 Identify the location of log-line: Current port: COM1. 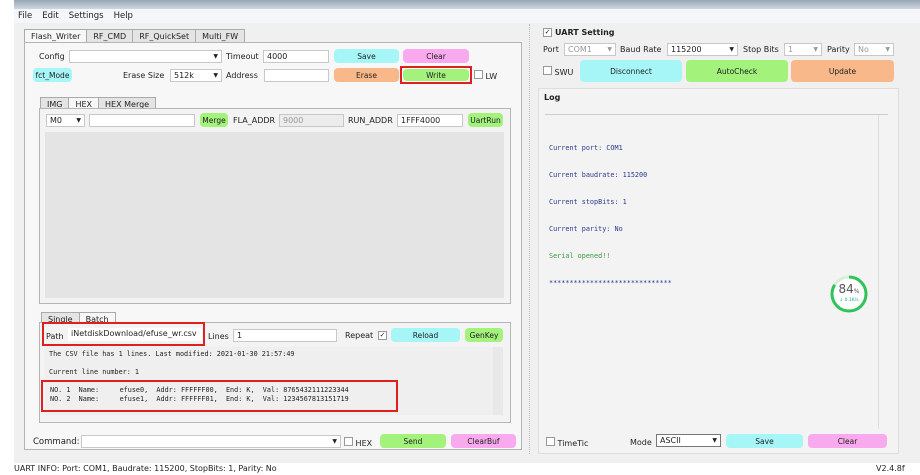
(586, 148).